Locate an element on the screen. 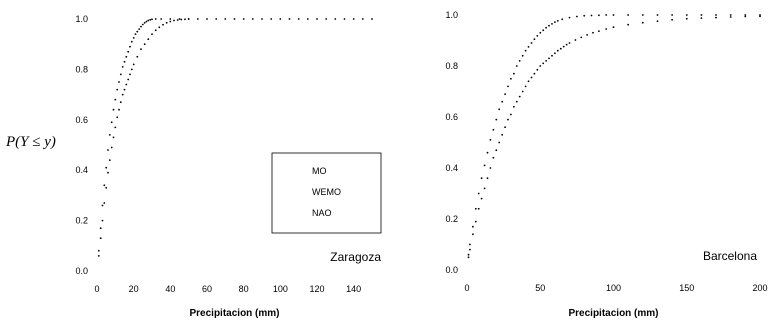 This screenshot has width=773, height=322. y-tick-label: 0.0 is located at coordinates (451, 270).